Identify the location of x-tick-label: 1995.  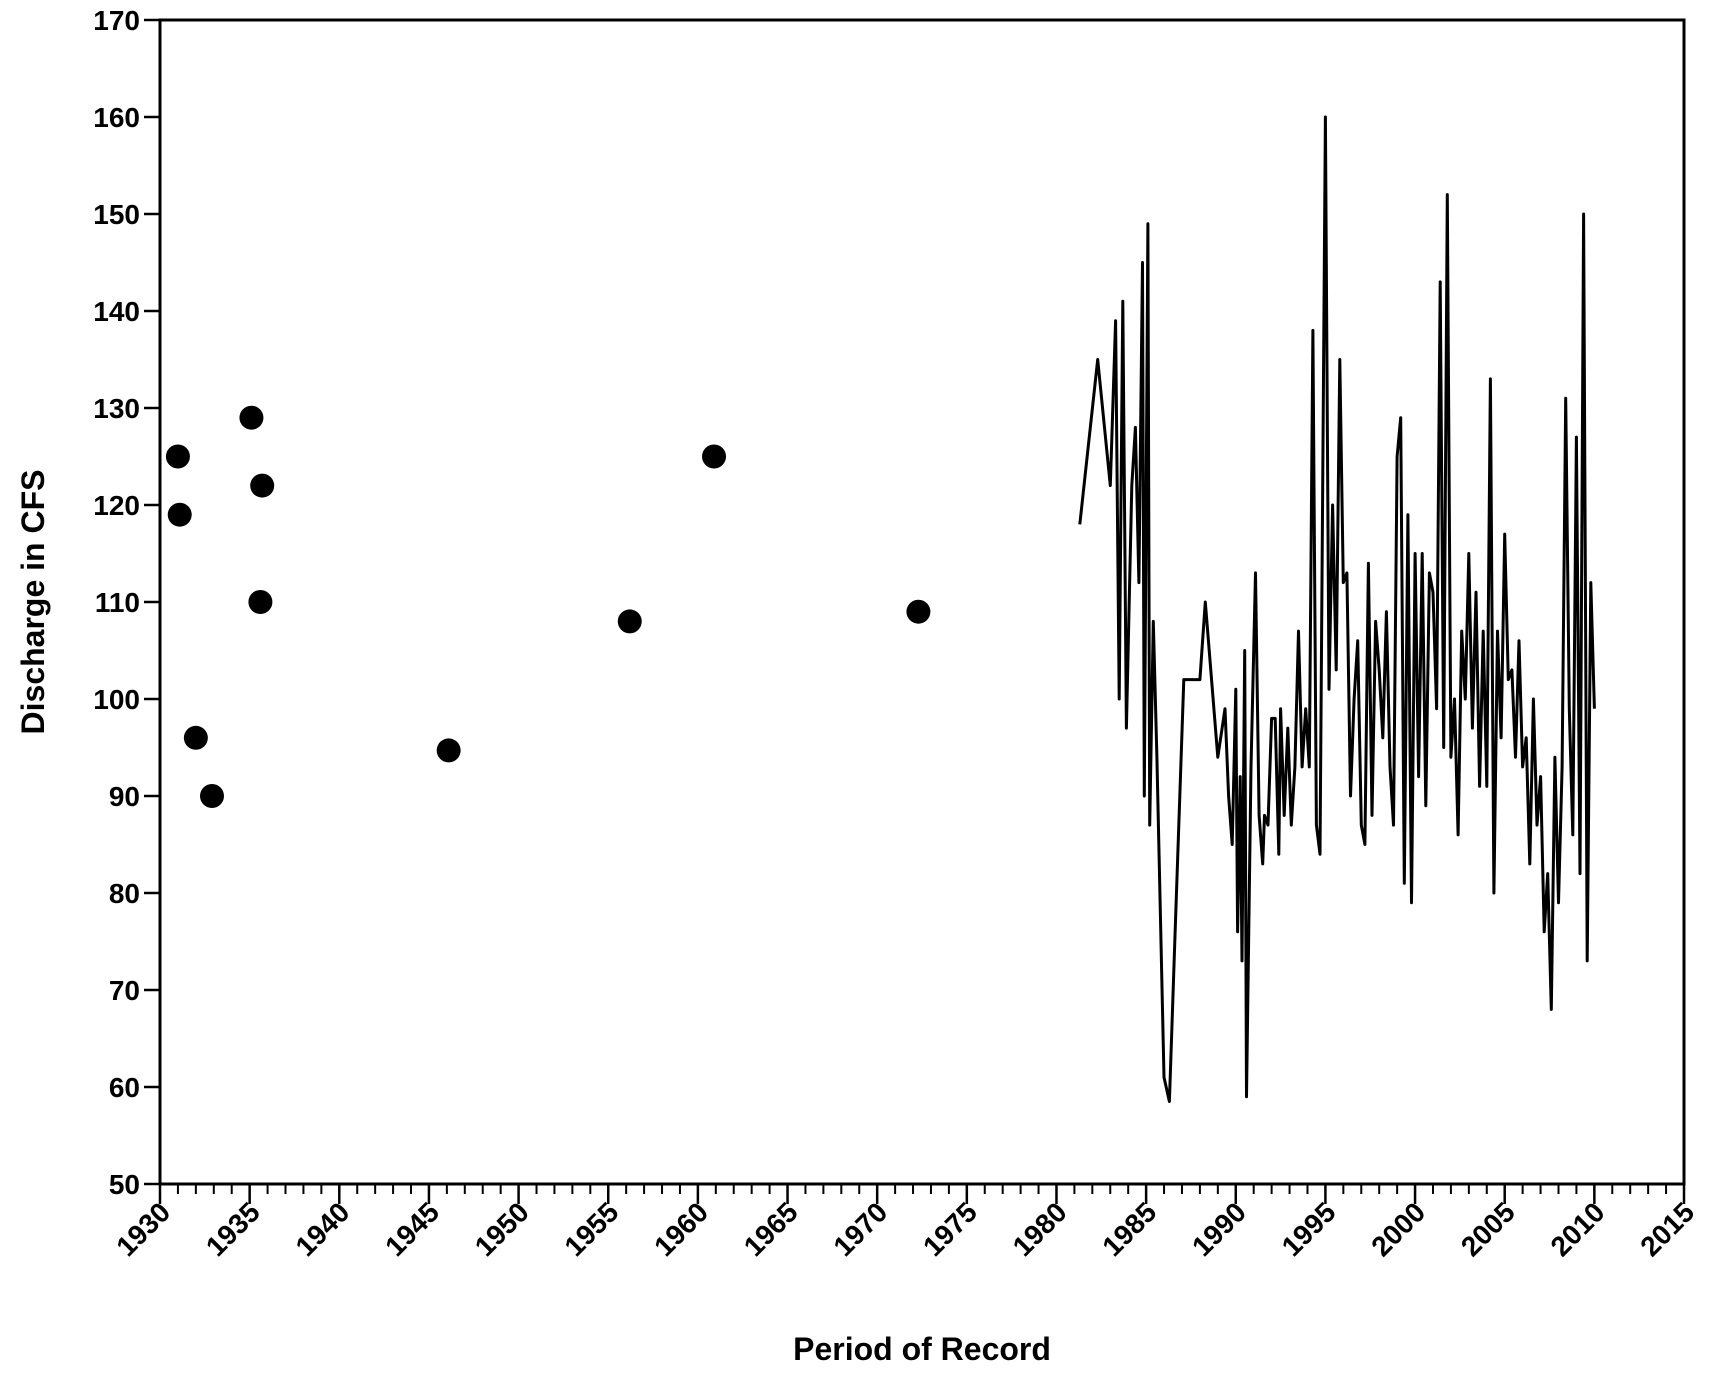
(1309, 1229).